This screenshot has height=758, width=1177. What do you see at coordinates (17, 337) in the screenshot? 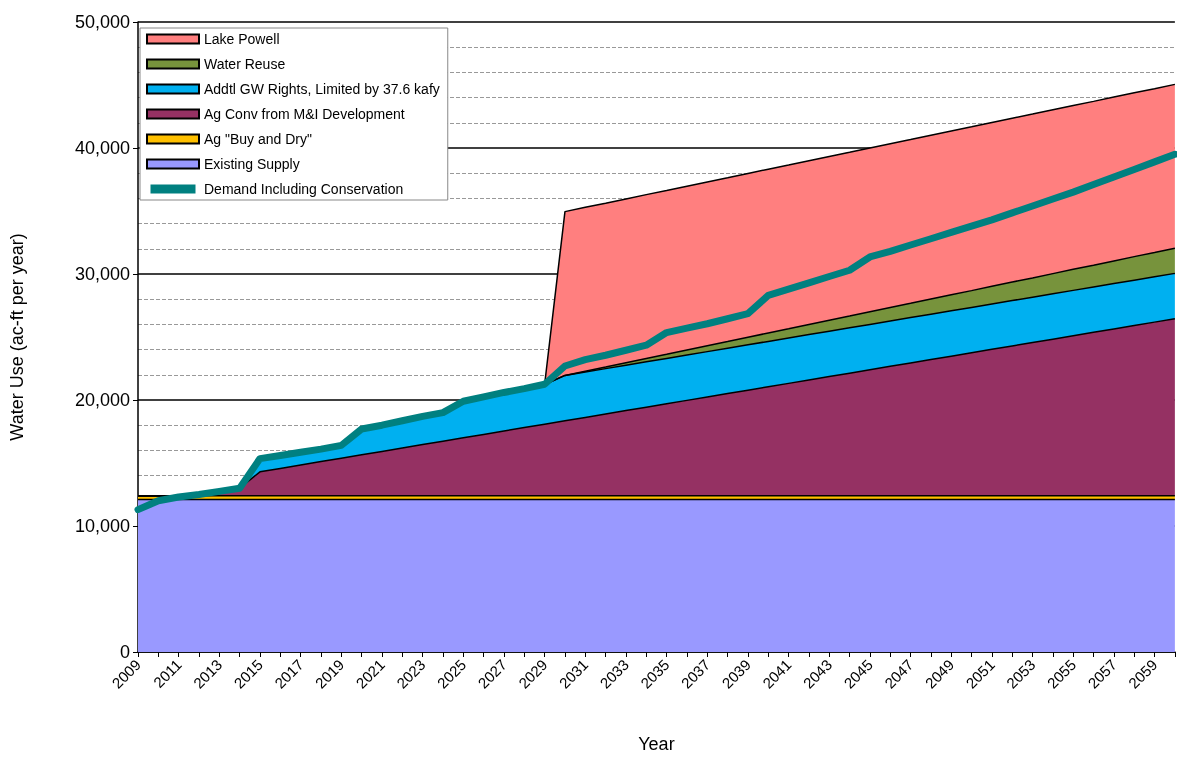
I see `y-axis-title: Water Use (ac-ft per year)` at bounding box center [17, 337].